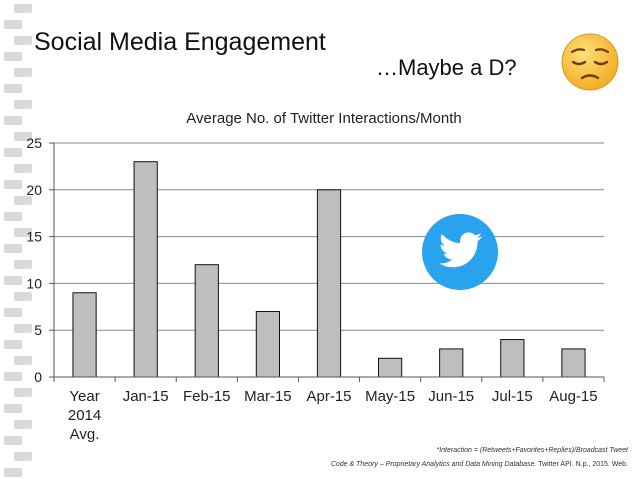  I want to click on footnote-source-rest: Twitter API. N.p., 2015. Web., so click(582, 464).